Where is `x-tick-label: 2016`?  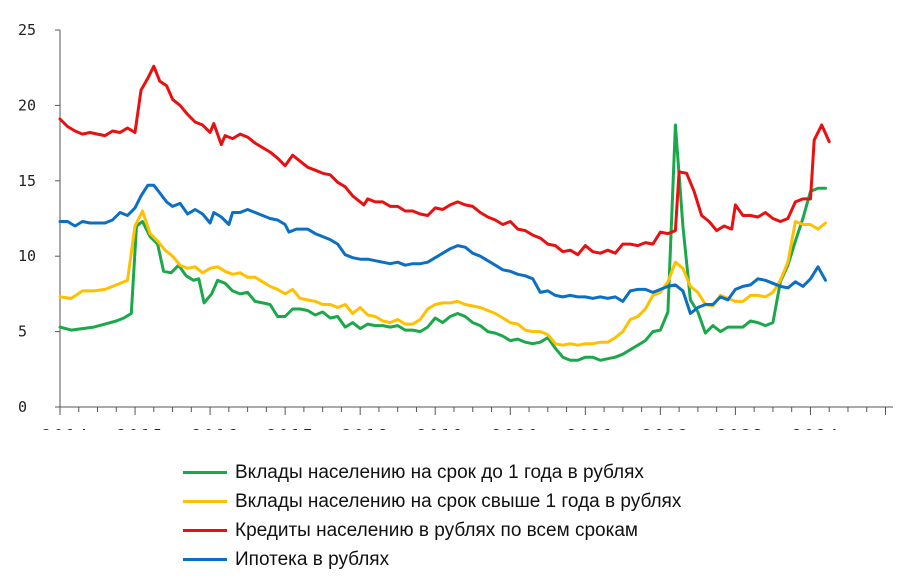
x-tick-label: 2016 is located at coordinates (216, 428).